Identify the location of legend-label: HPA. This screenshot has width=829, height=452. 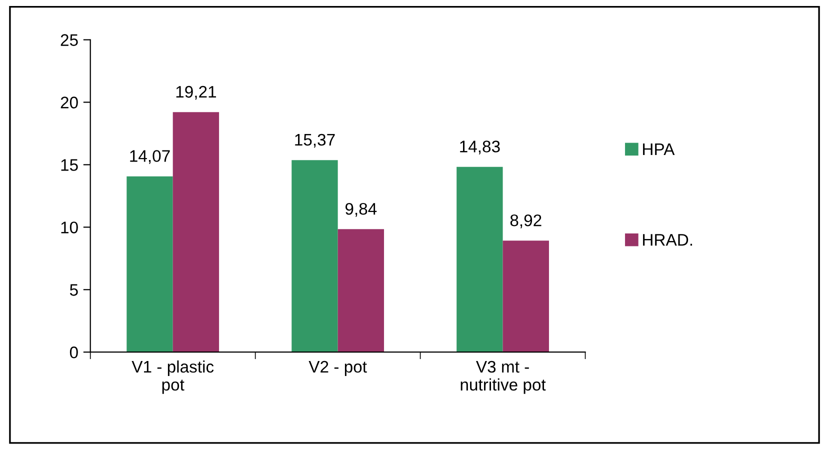
(659, 149).